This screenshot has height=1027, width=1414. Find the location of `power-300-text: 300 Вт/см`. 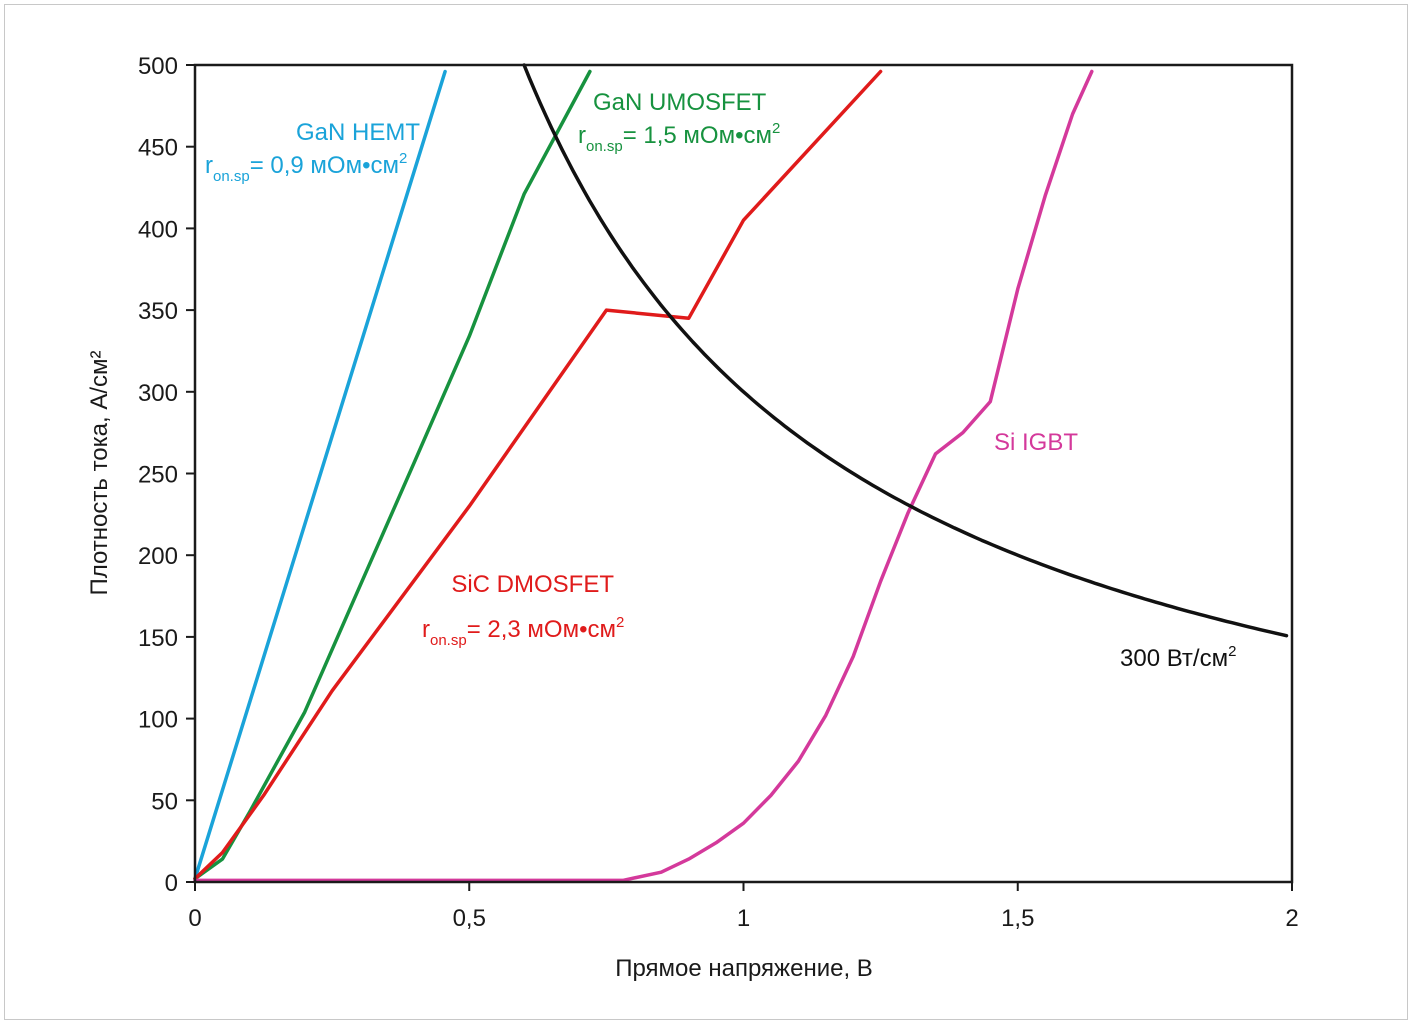

power-300-text: 300 Вт/см is located at coordinates (1174, 658).